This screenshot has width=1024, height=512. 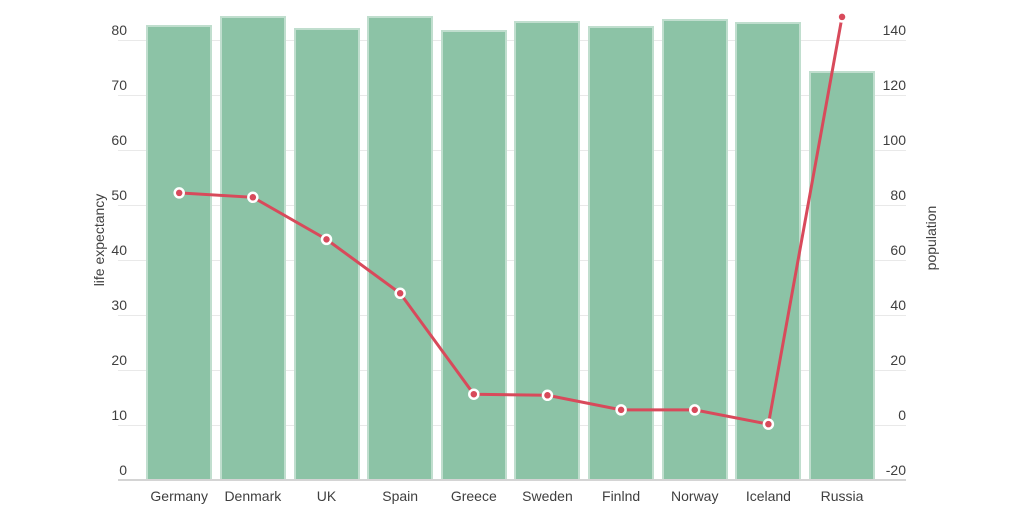 I want to click on x-axis-line, so click(x=512, y=480).